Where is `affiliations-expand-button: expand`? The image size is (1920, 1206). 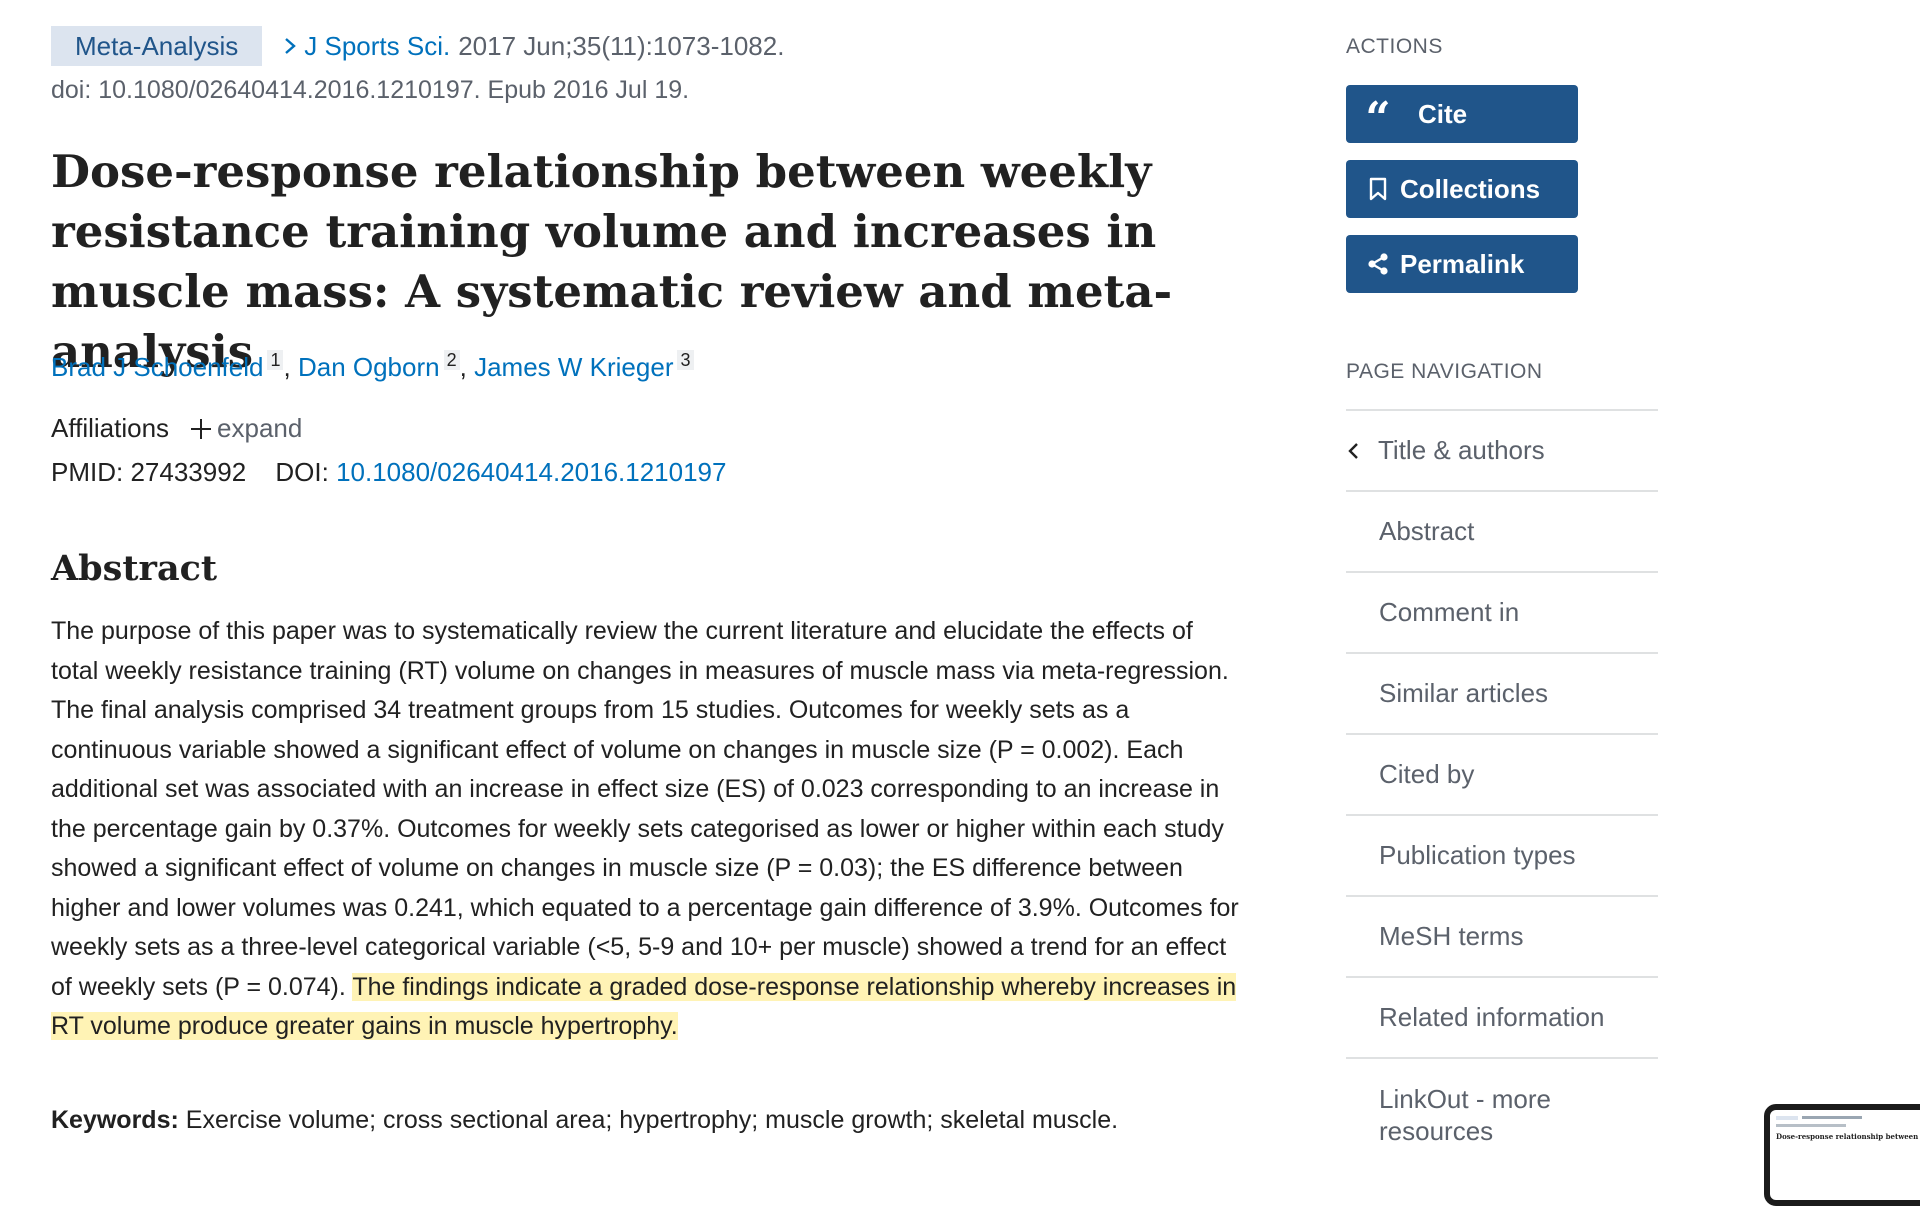
affiliations-expand-button: expand is located at coordinates (260, 428).